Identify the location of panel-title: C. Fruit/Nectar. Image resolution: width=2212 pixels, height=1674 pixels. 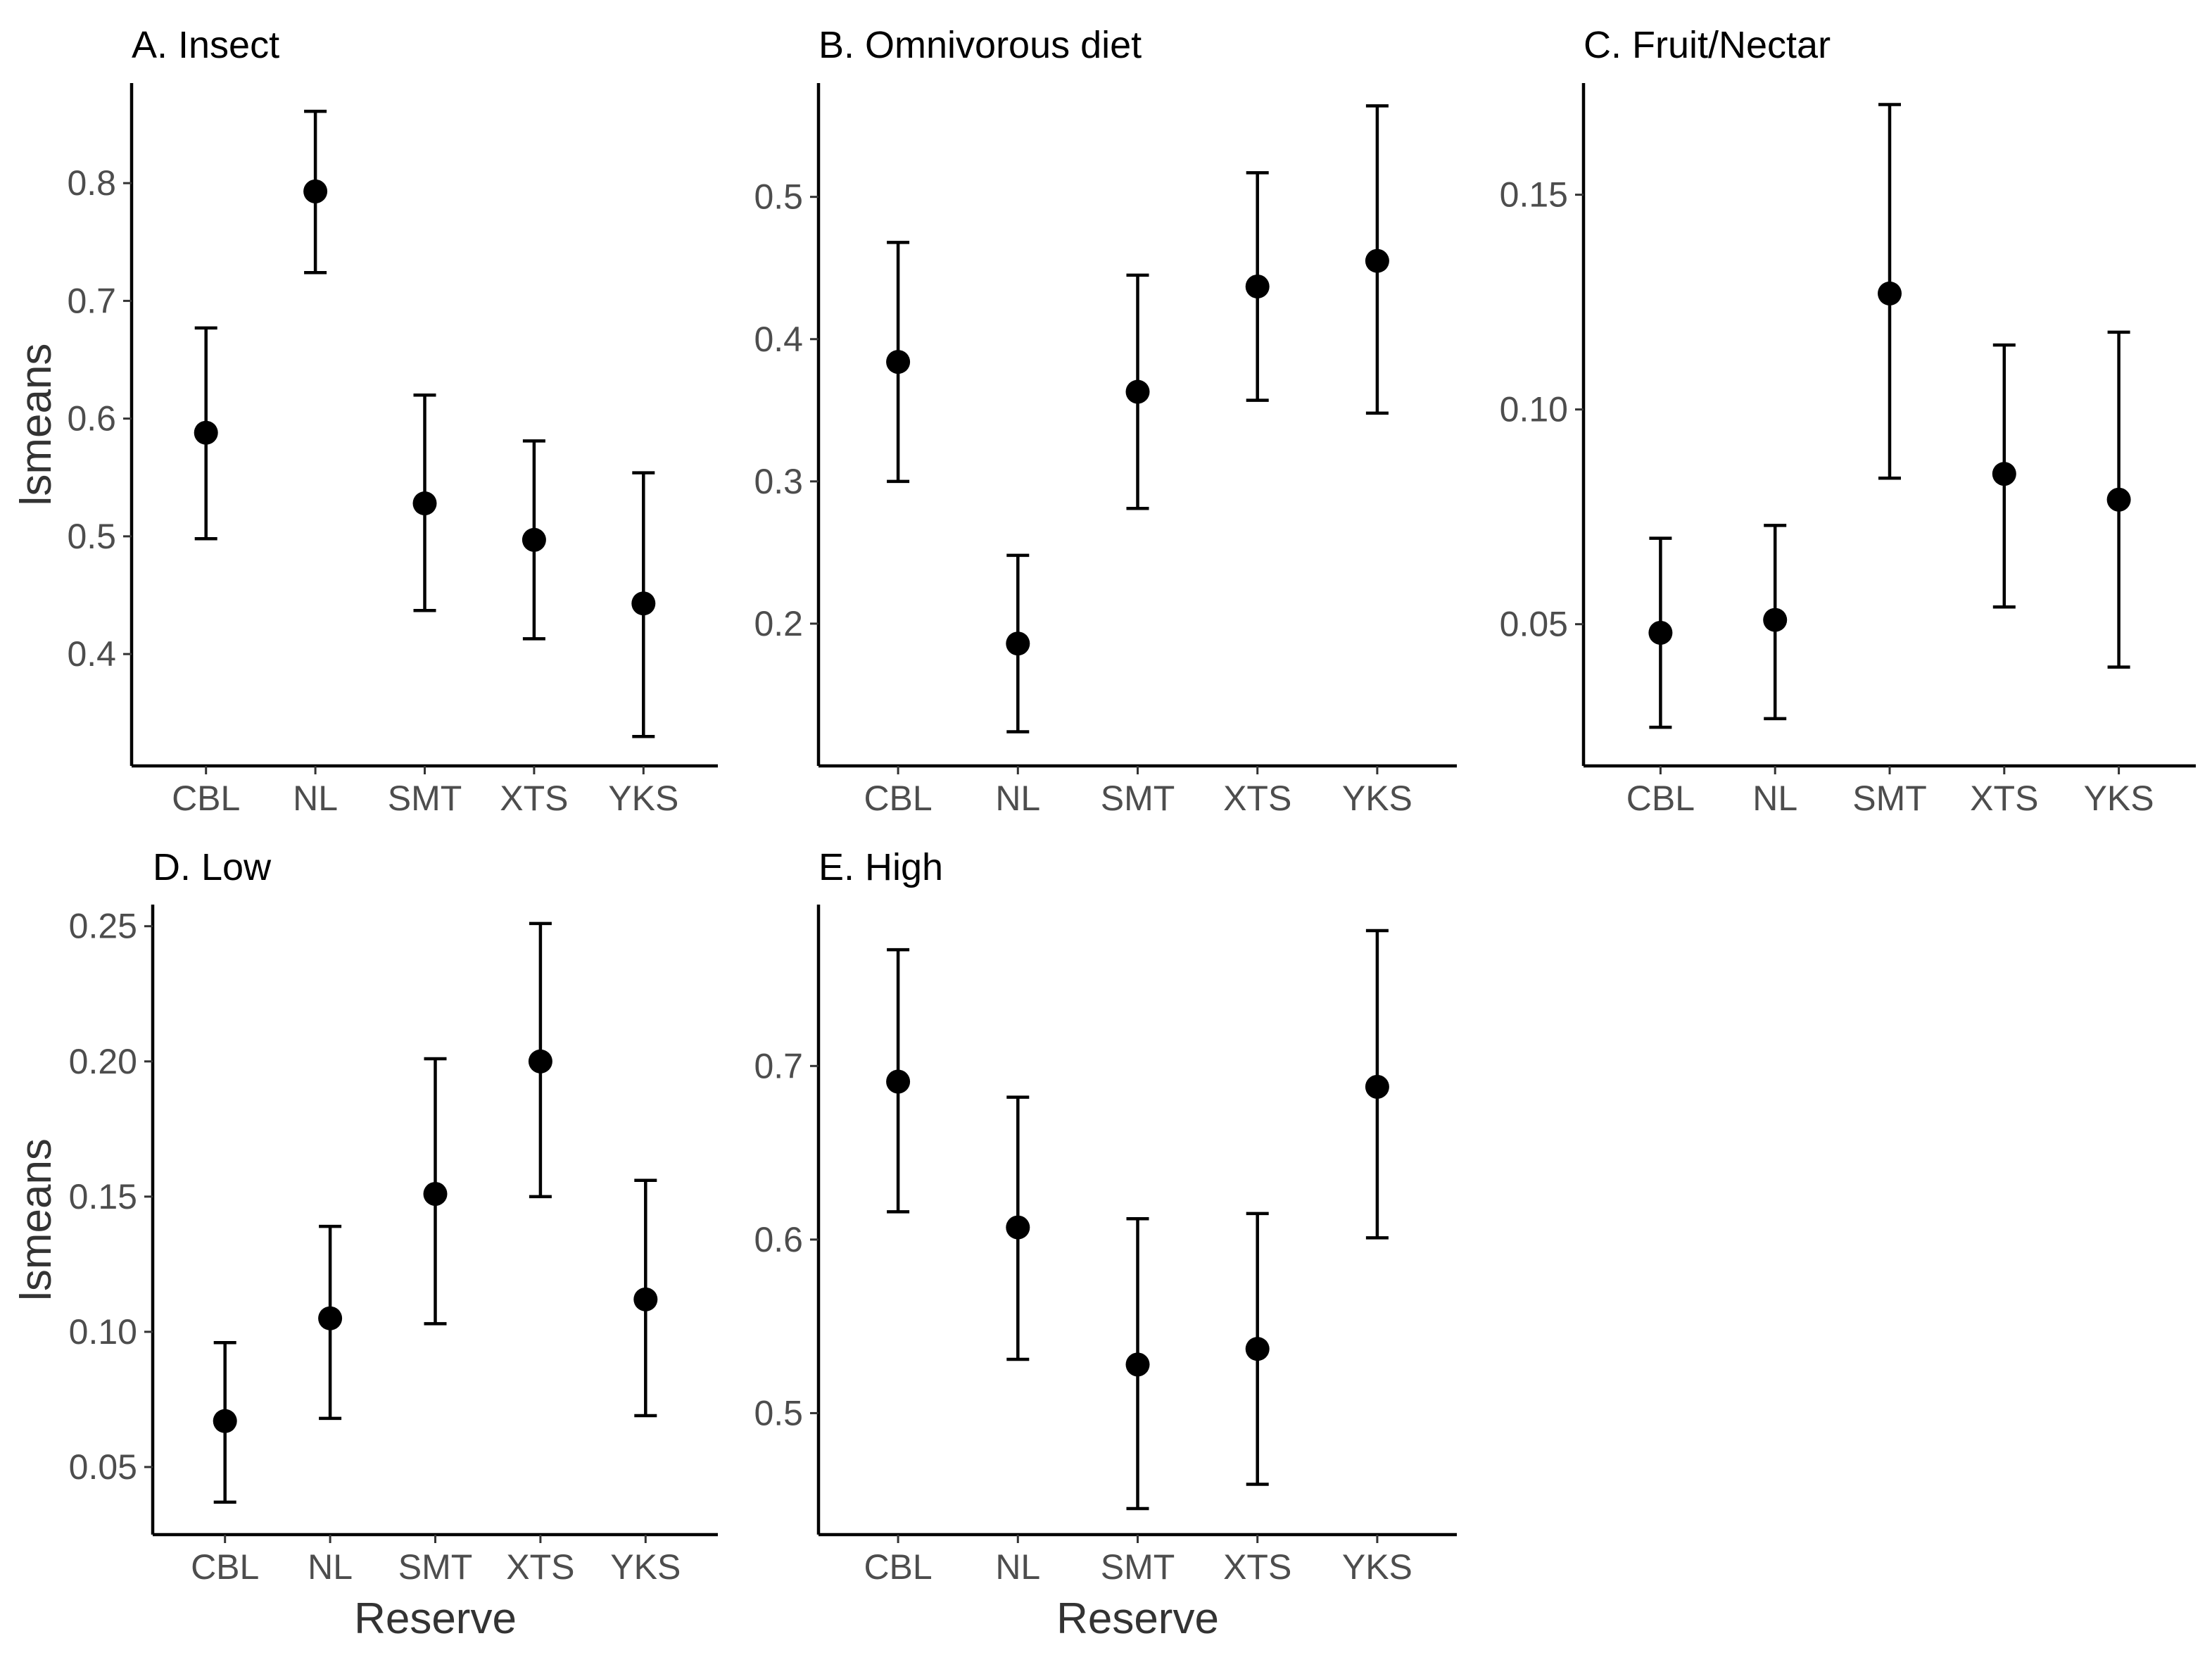
(1707, 45).